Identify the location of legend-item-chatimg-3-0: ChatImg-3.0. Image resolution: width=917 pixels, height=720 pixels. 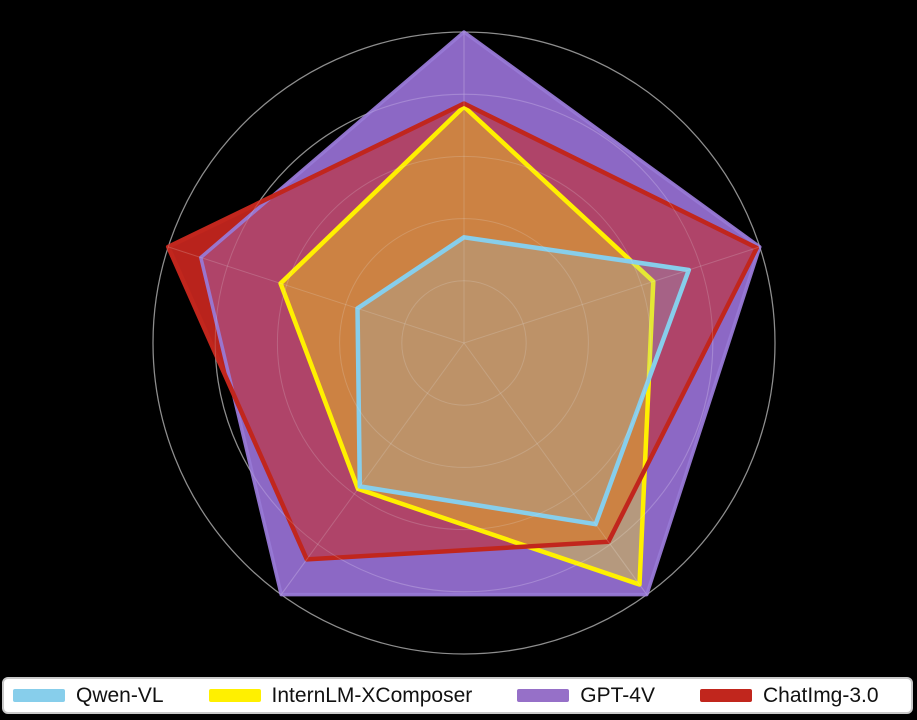
(789, 696).